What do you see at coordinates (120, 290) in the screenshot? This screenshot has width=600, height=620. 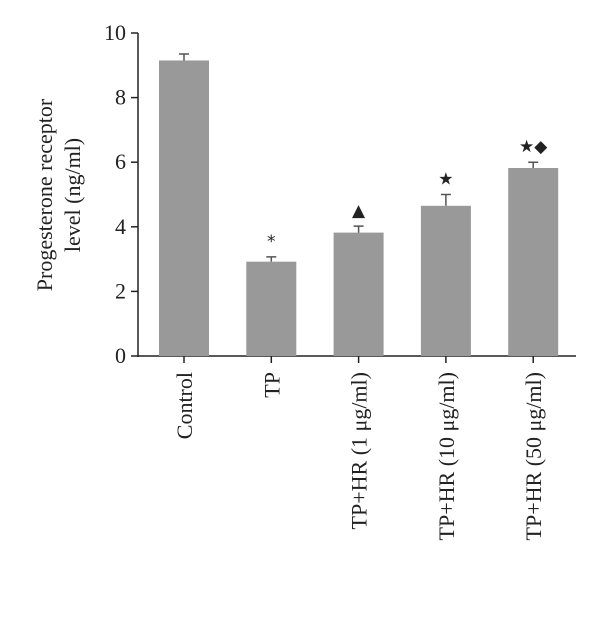 I see `y-tick-label: 2` at bounding box center [120, 290].